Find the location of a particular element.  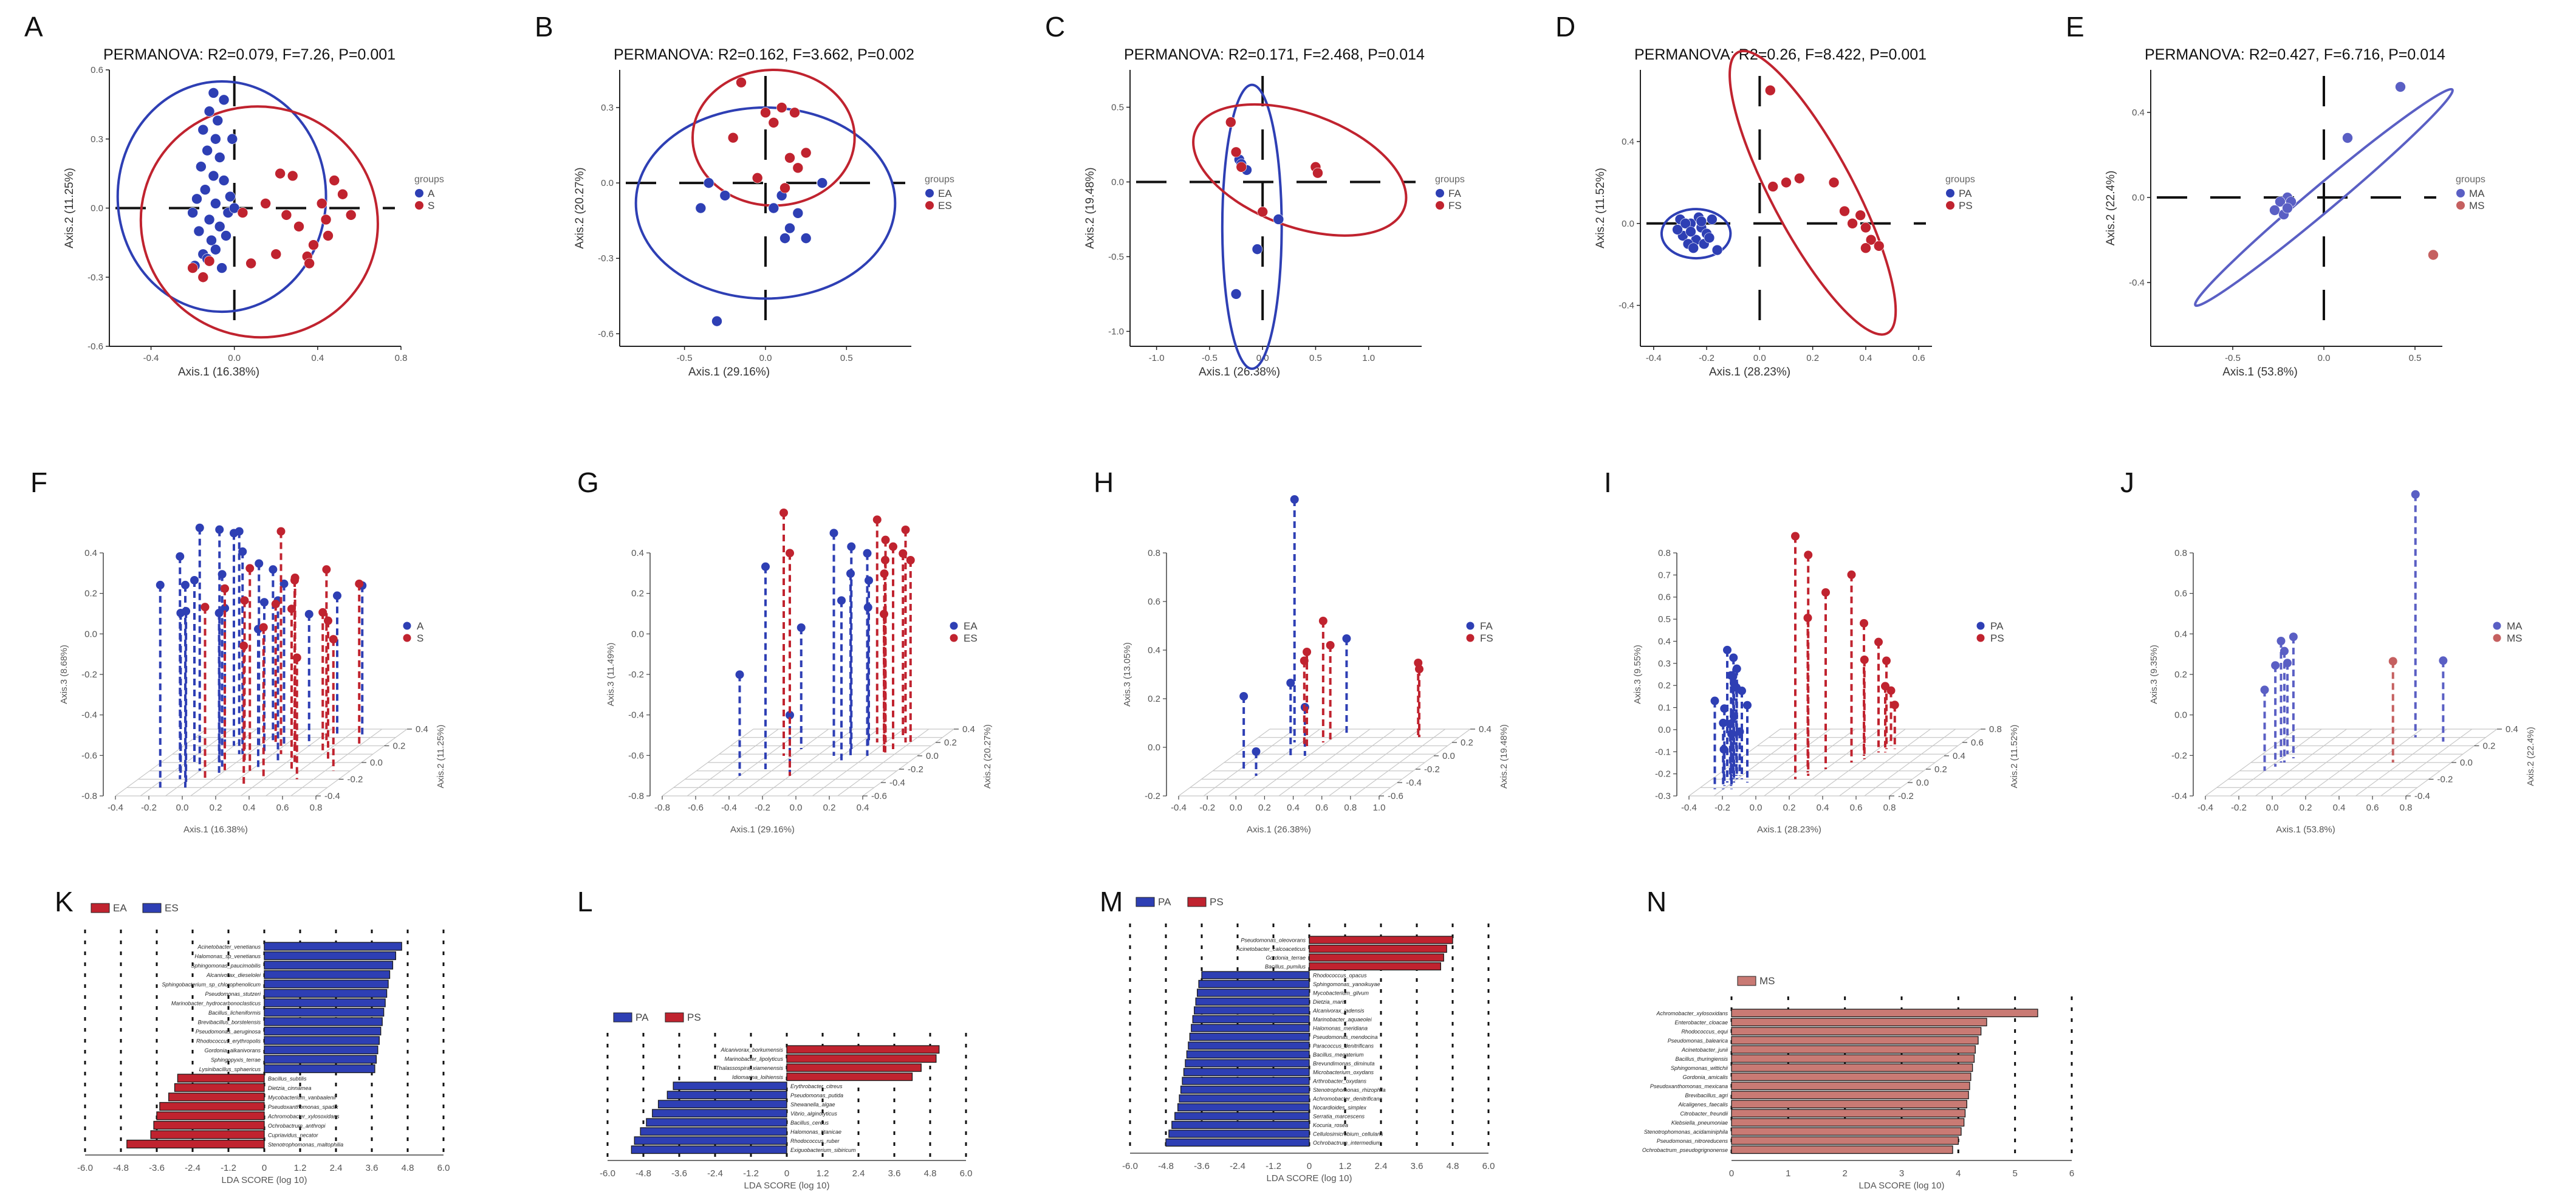

feature-label: Alcanivorax_dieselolei is located at coordinates (233, 975).